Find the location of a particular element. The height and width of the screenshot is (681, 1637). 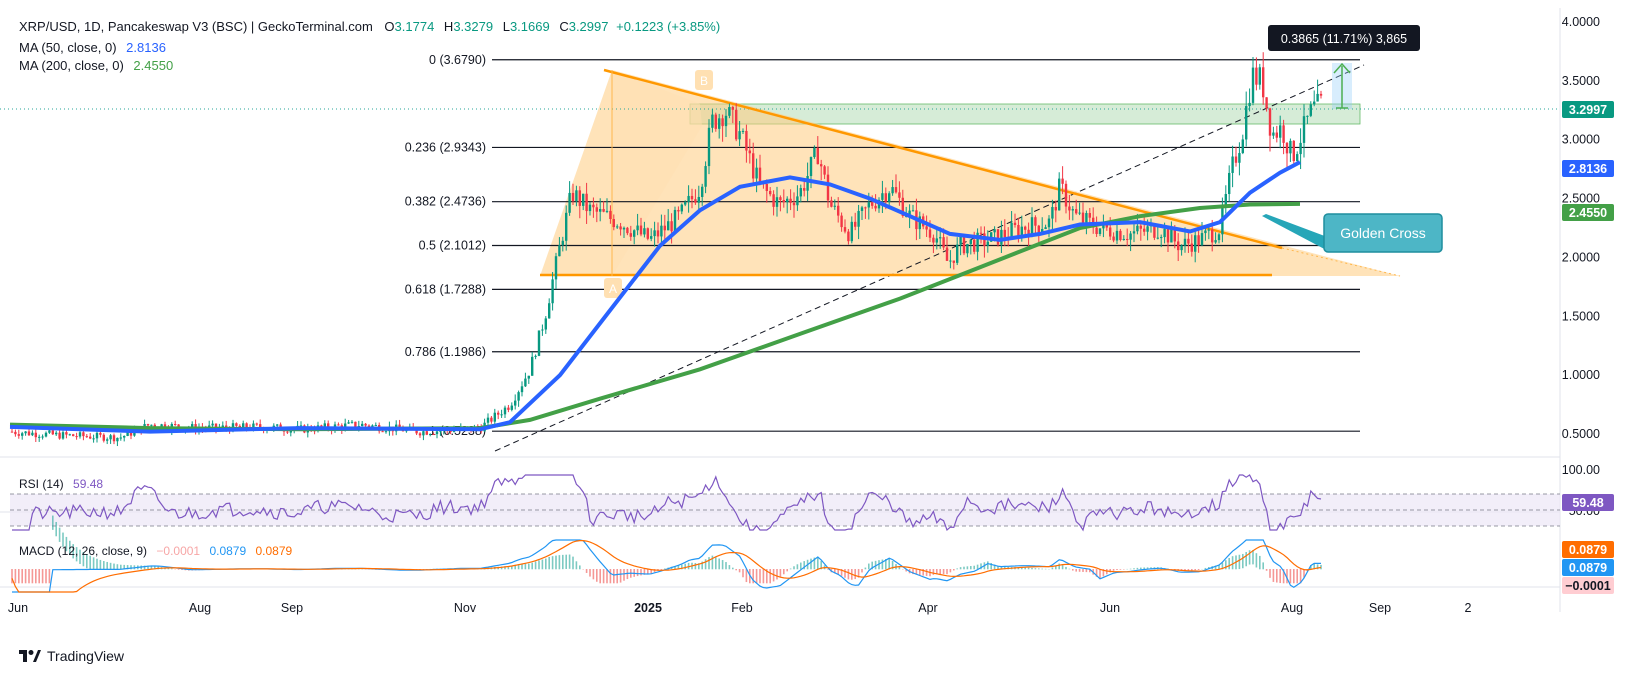

last-price-tag-text: 3.2997 is located at coordinates (1588, 110).